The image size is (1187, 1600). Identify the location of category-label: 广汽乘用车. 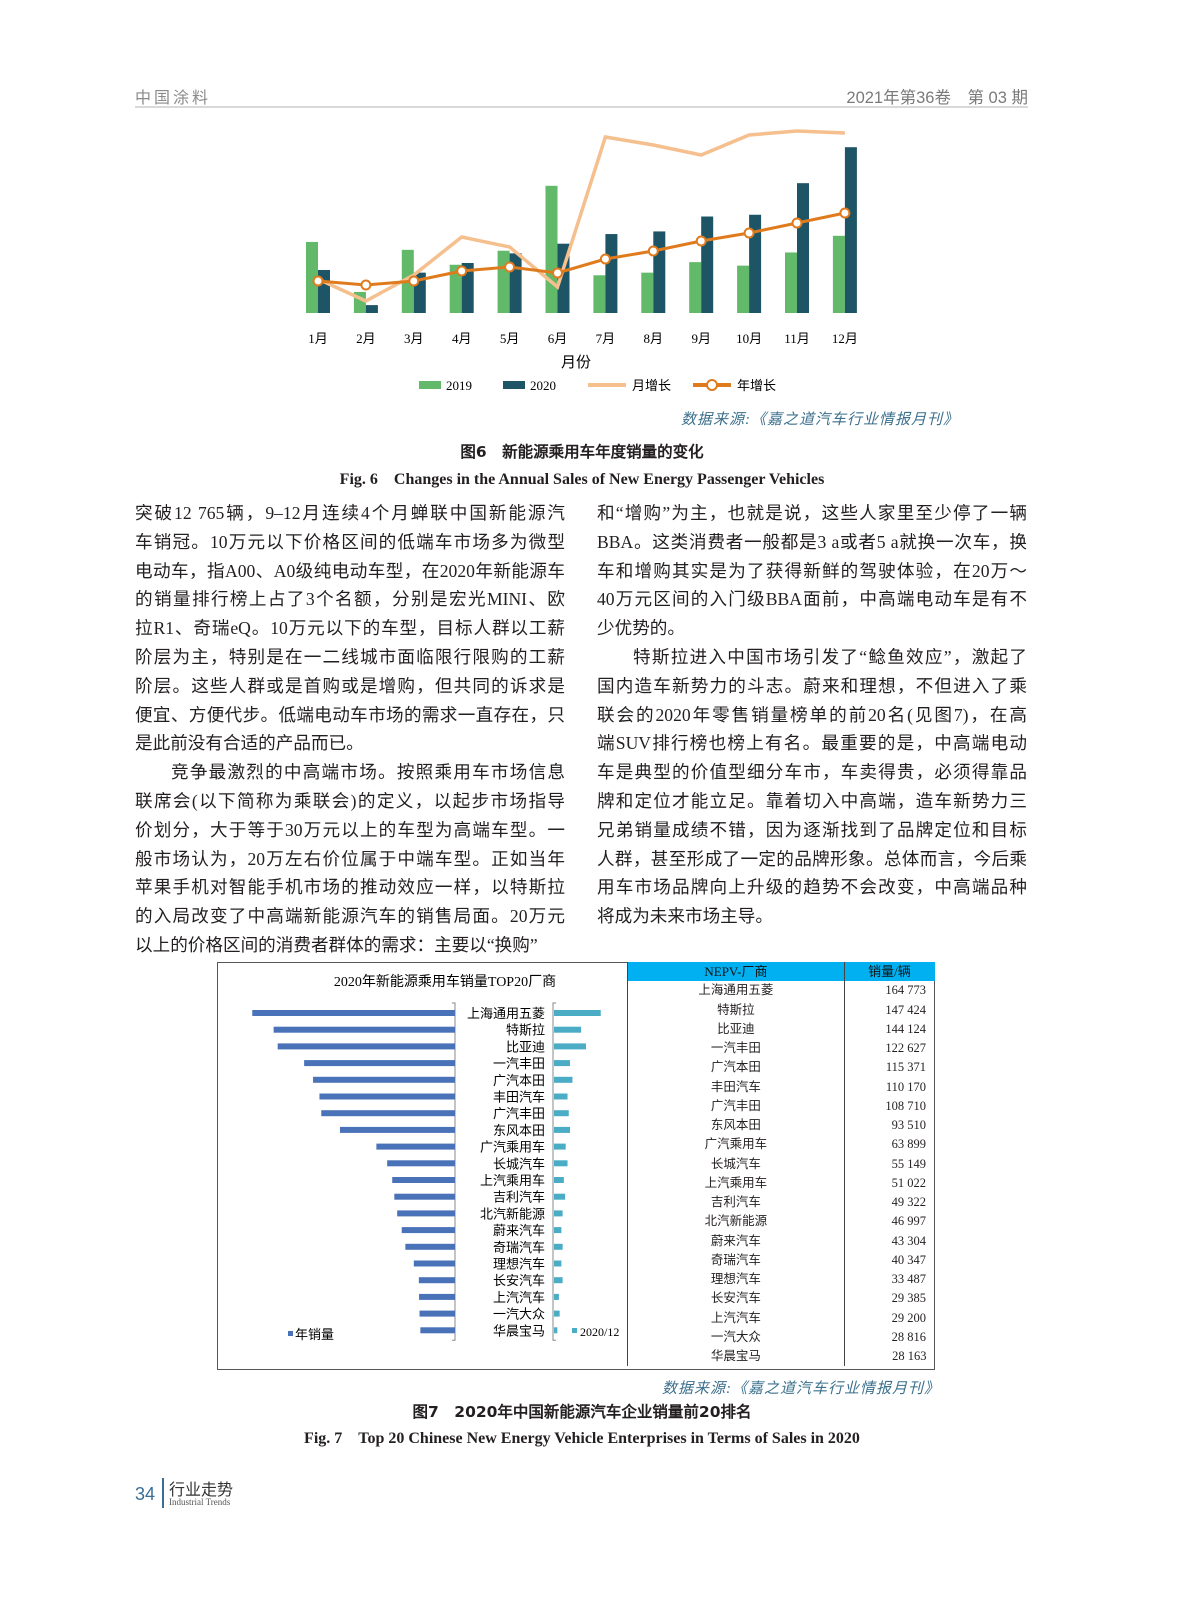
(512, 1147).